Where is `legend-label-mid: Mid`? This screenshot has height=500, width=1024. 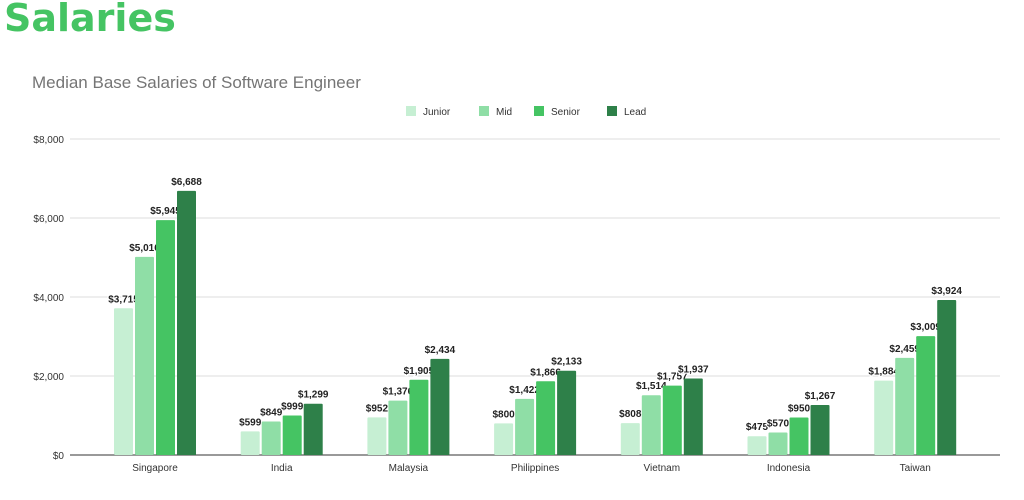 legend-label-mid: Mid is located at coordinates (504, 112).